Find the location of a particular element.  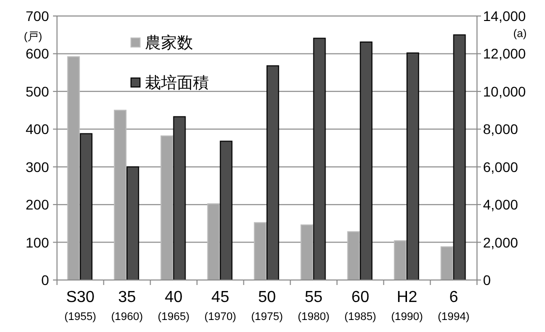

y2-tick-label: 14,000 is located at coordinates (504, 16).